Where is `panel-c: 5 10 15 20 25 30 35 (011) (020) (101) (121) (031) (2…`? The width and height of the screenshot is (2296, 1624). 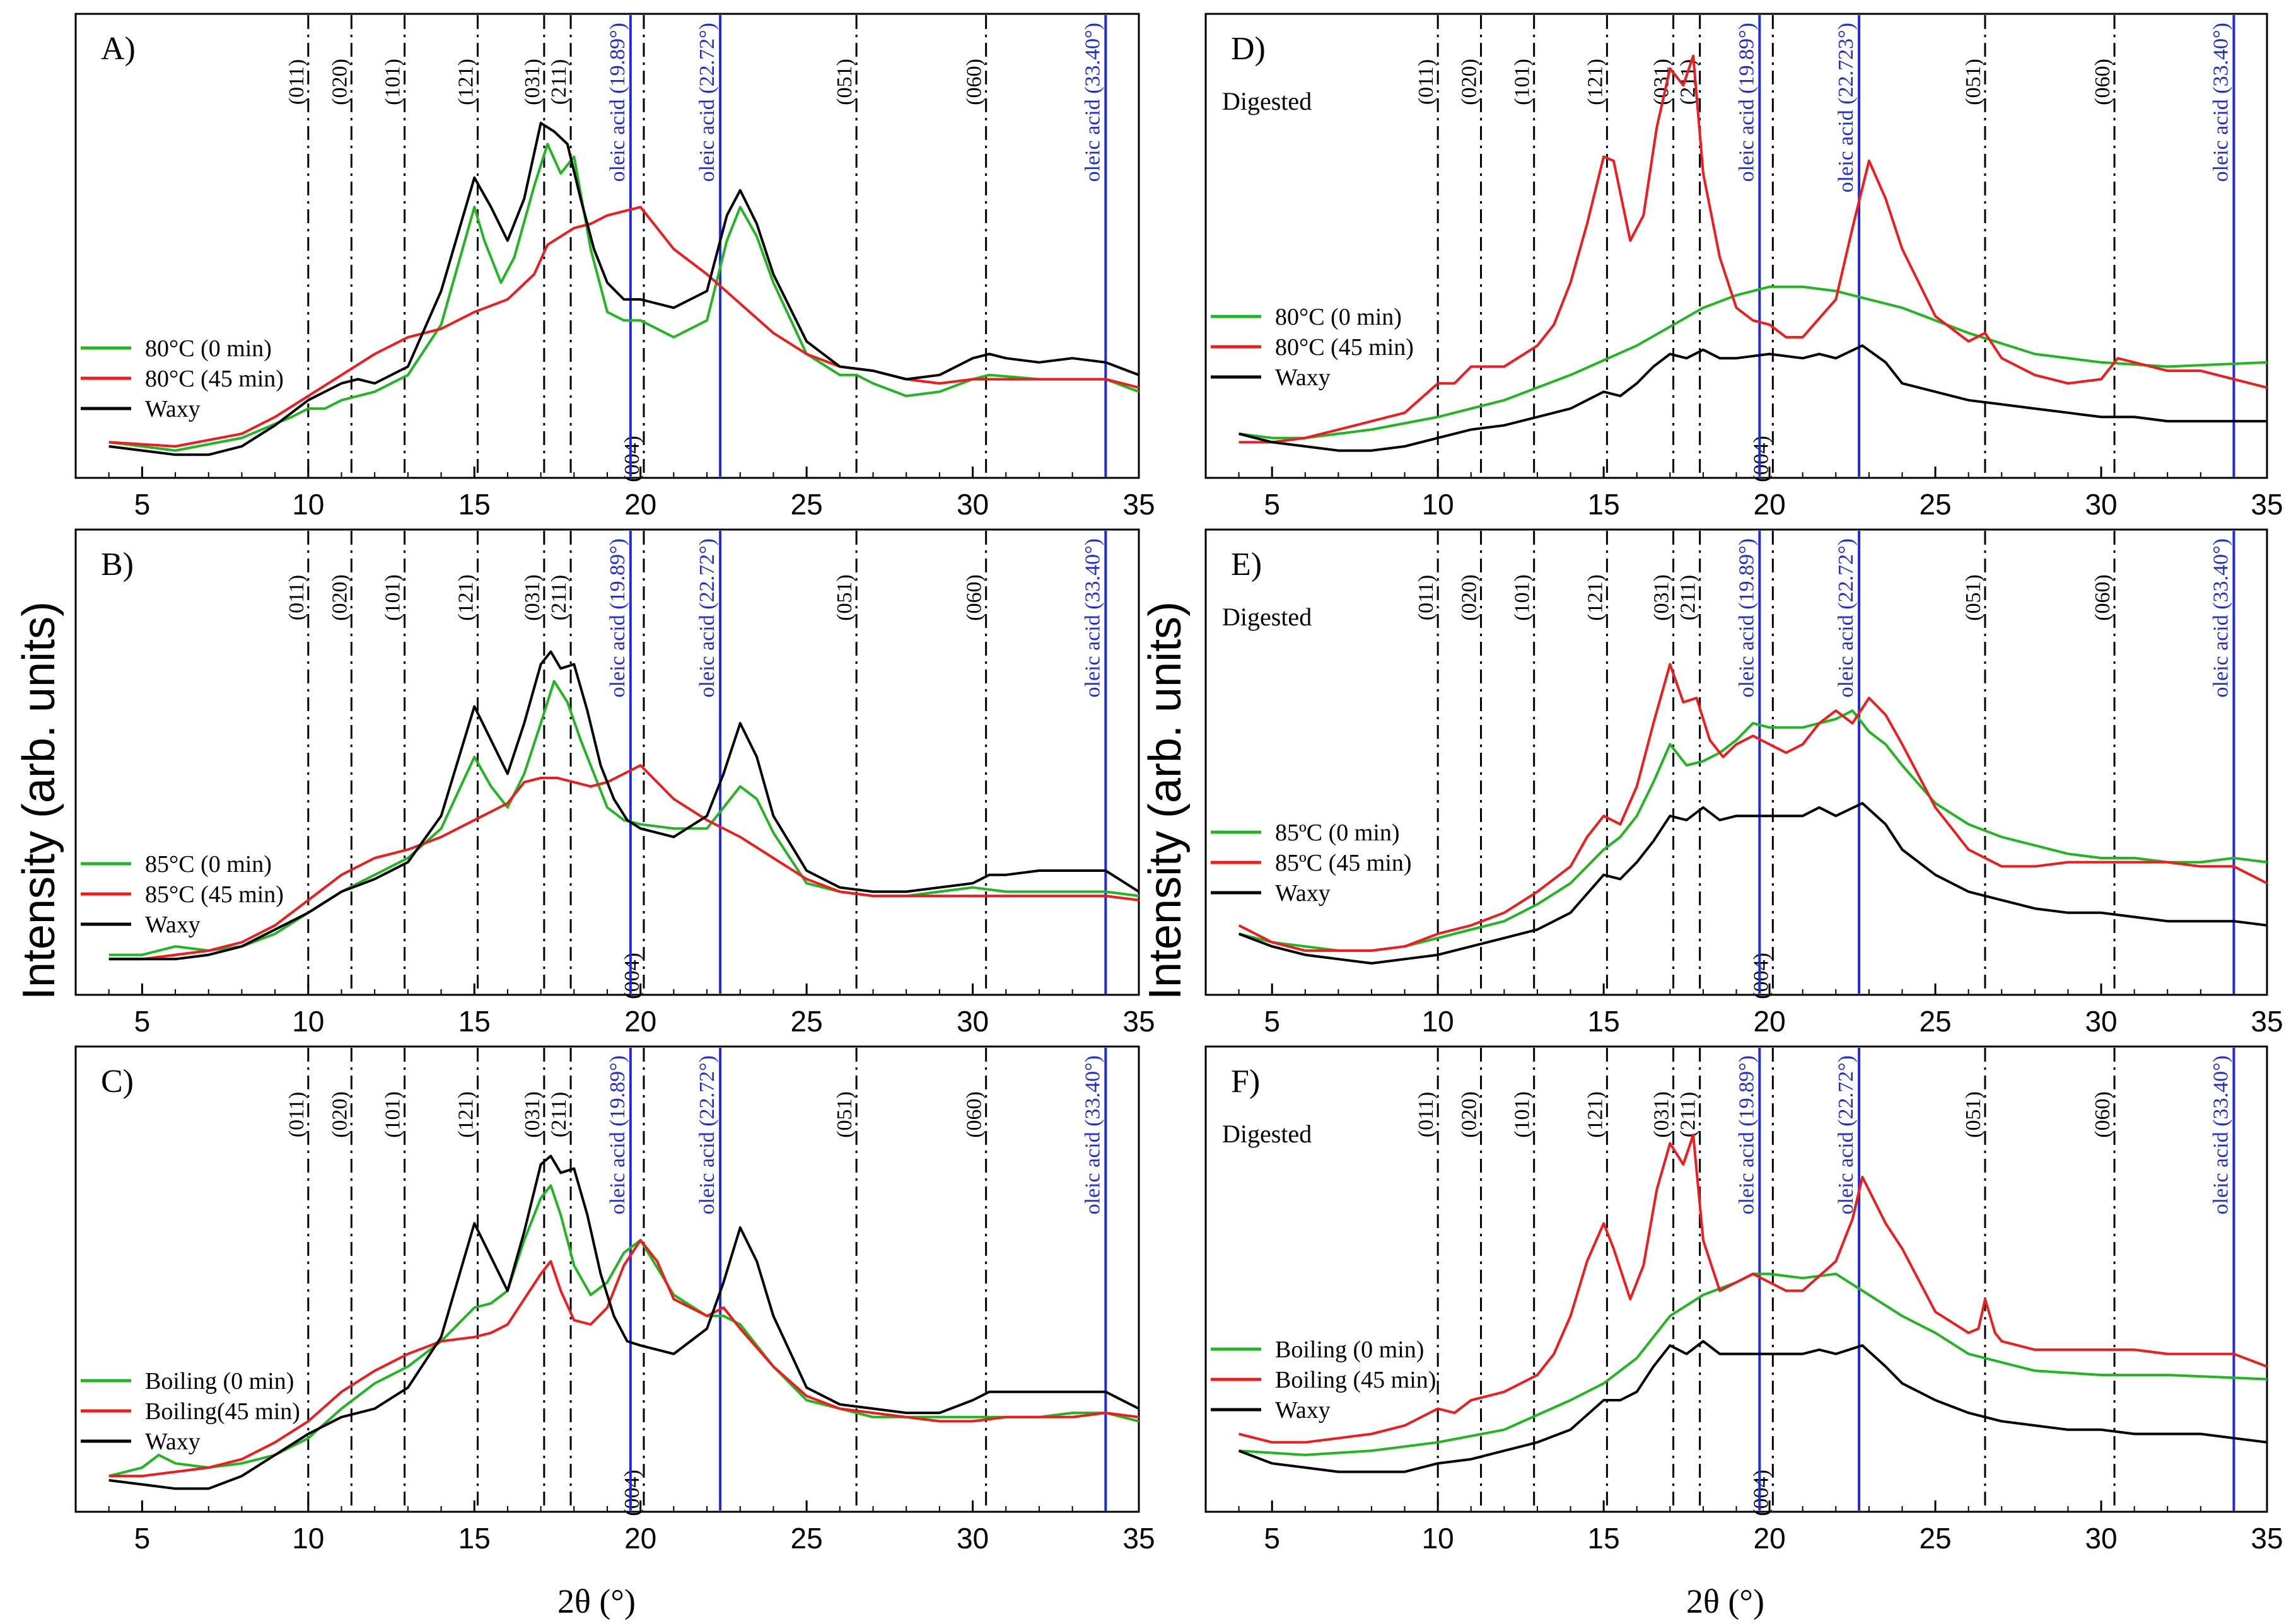 panel-c: 5 10 15 20 25 30 35 (011) (020) (101) (121) (031) (2… is located at coordinates (614, 1300).